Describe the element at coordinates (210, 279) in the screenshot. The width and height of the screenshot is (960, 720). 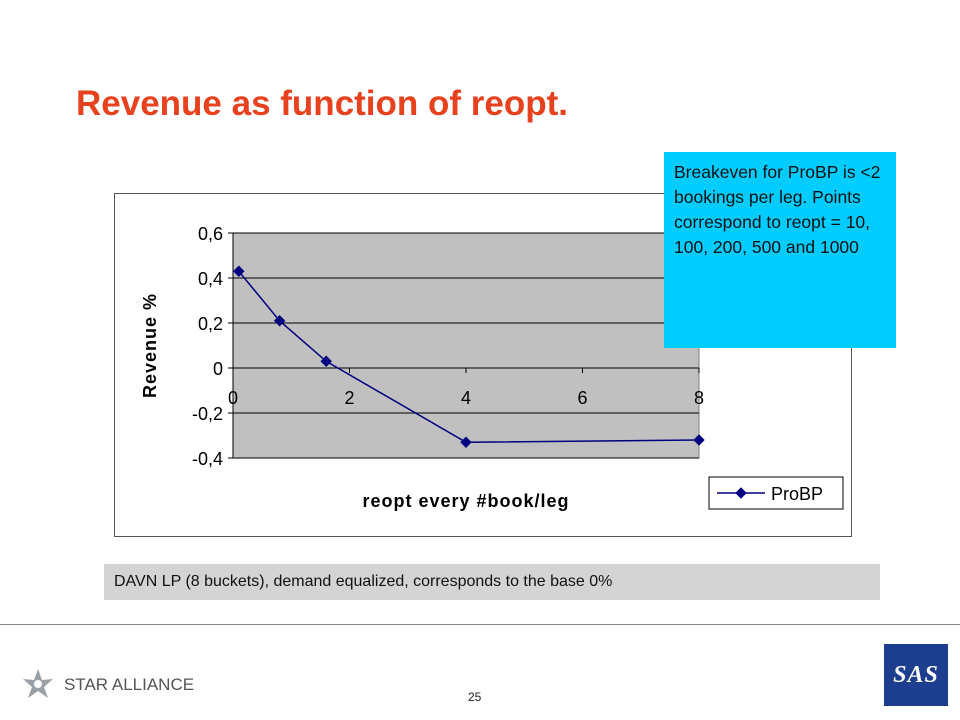
I see `y-tick-label: 0,4` at that location.